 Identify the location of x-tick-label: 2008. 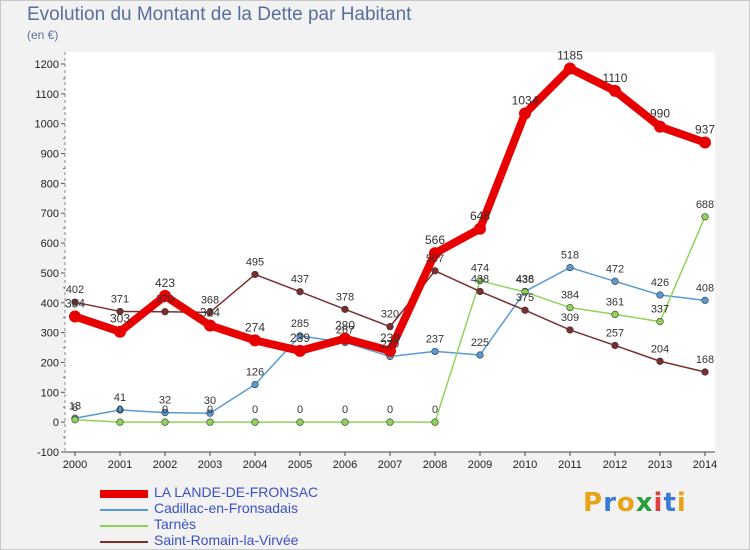
(435, 465).